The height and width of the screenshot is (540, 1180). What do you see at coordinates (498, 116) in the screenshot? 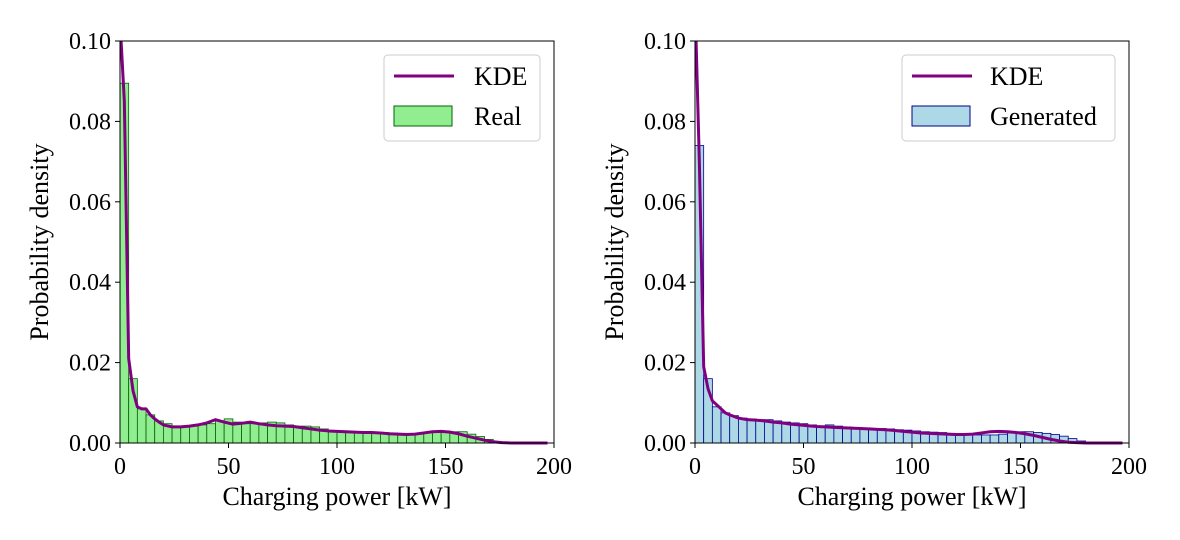
I see `legend-hist-label-real: Real` at bounding box center [498, 116].